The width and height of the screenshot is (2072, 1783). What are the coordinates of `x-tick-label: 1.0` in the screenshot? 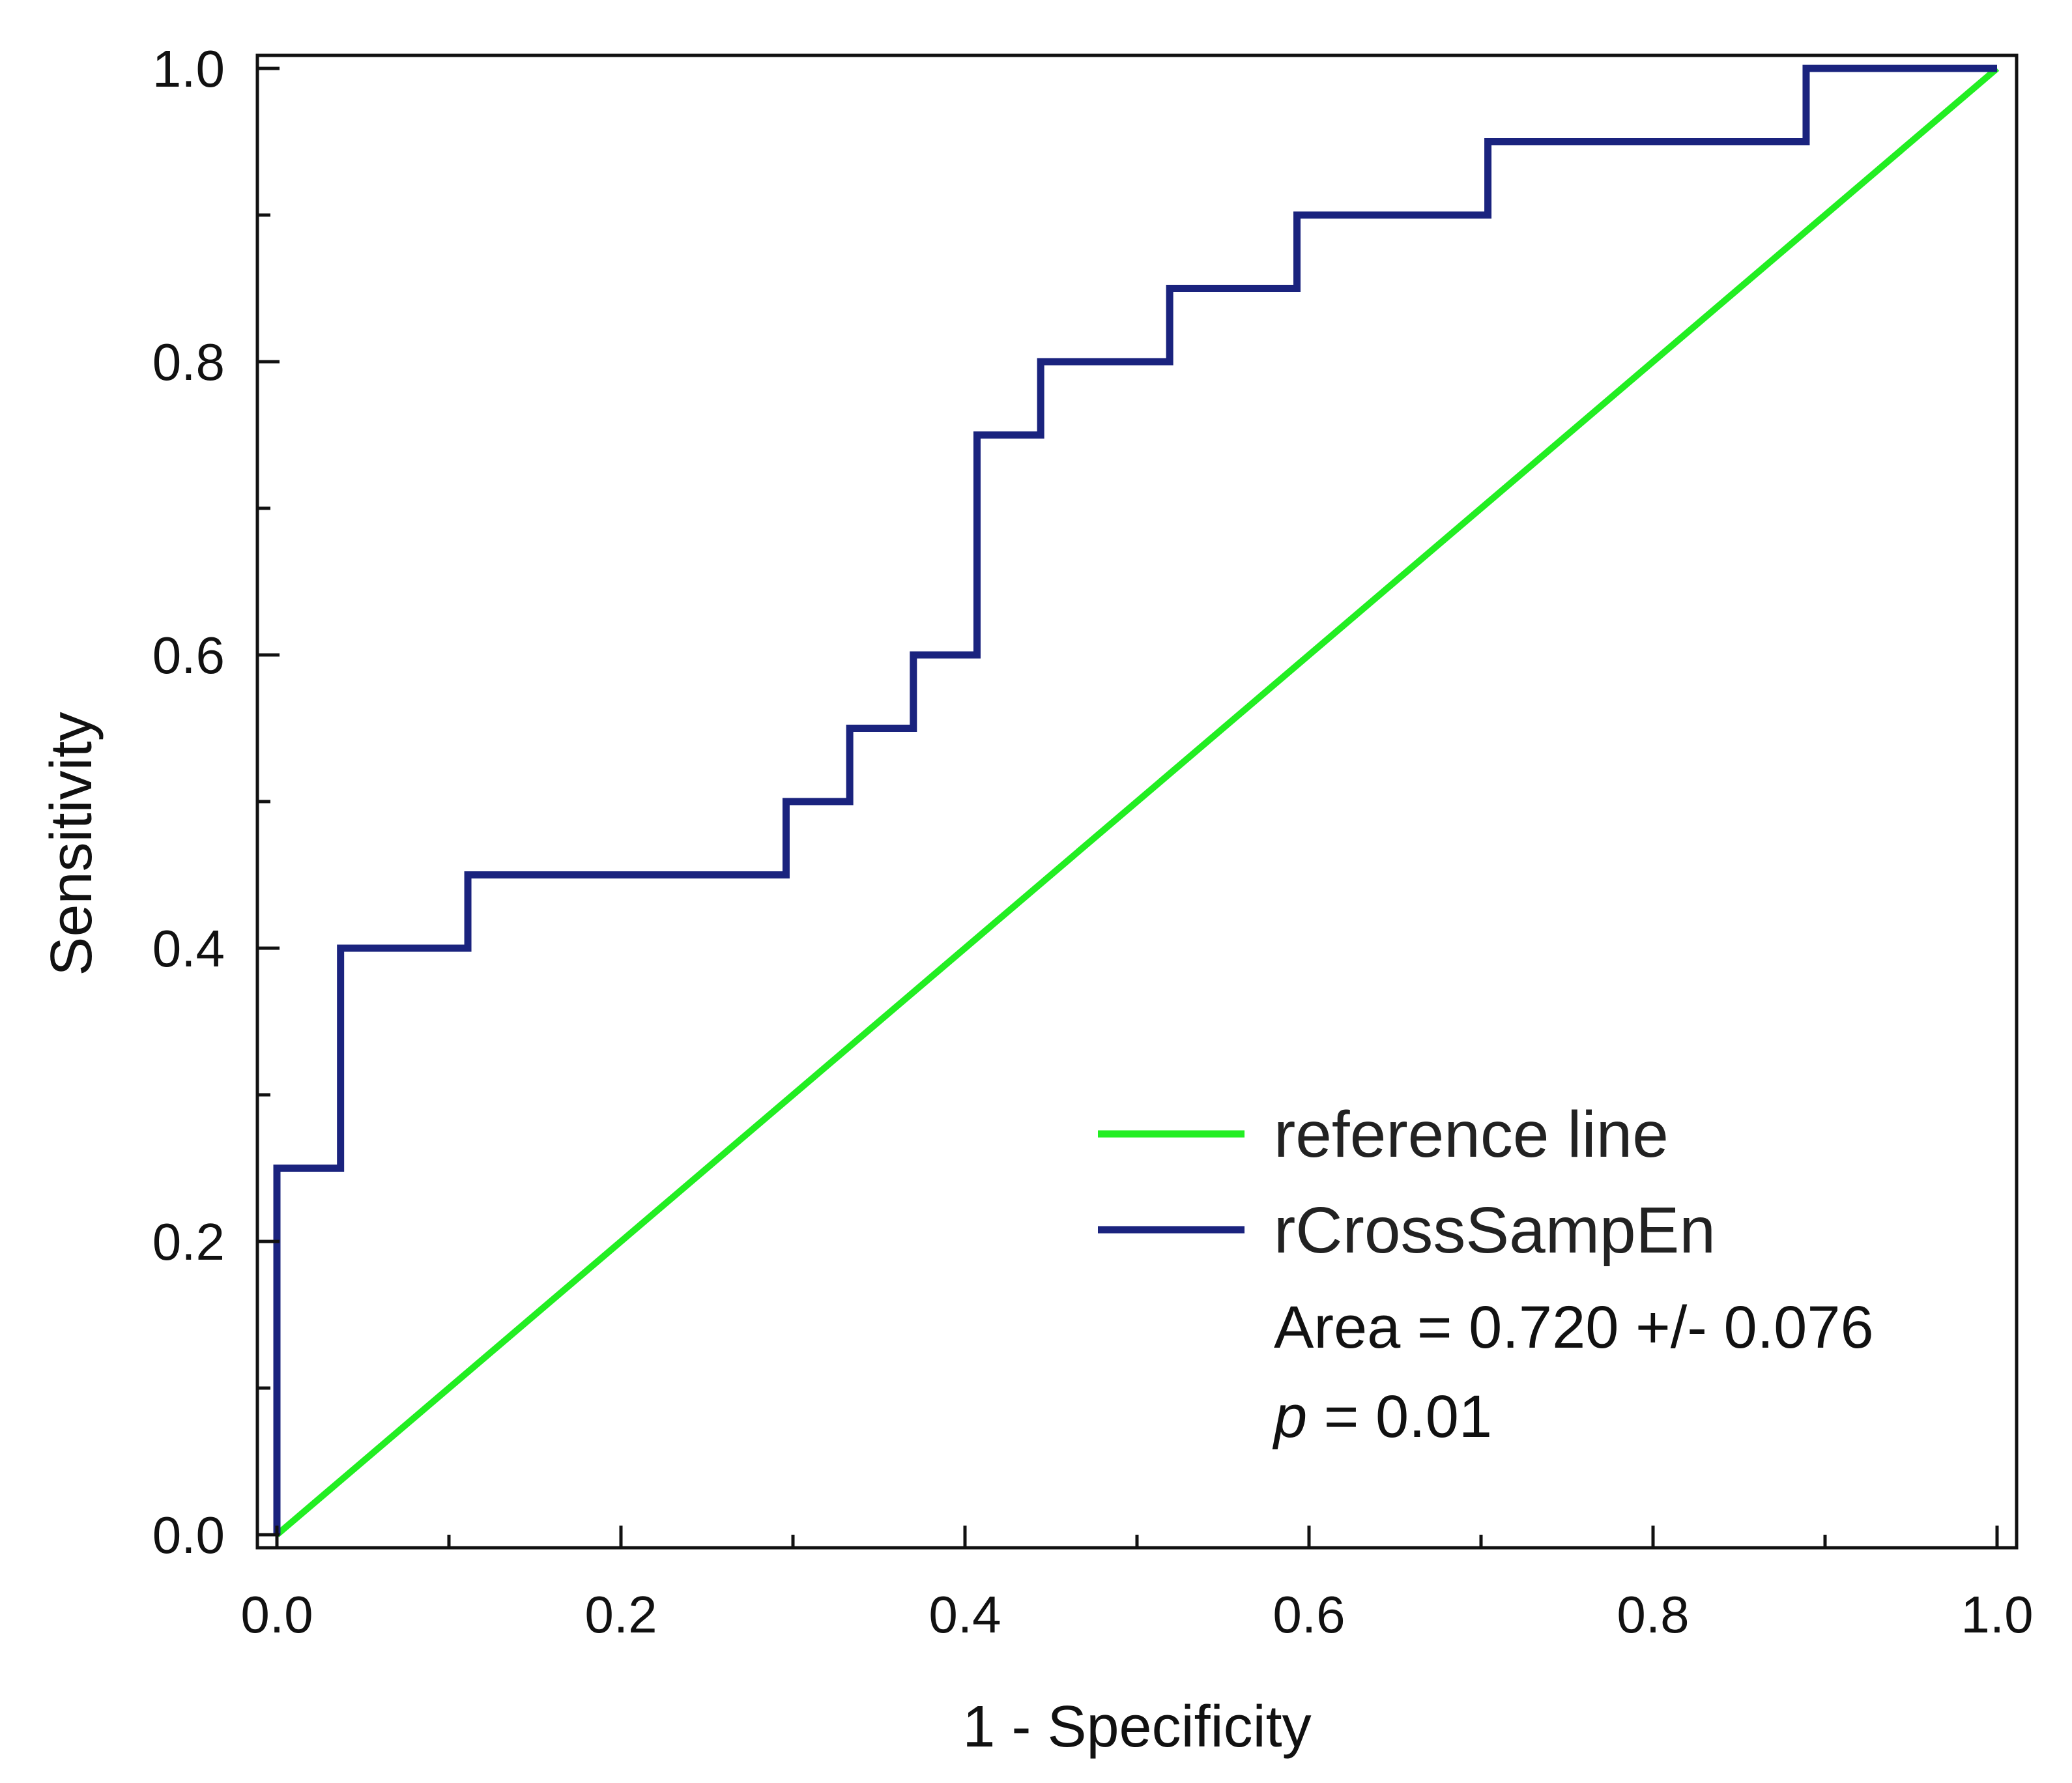 It's located at (1997, 1615).